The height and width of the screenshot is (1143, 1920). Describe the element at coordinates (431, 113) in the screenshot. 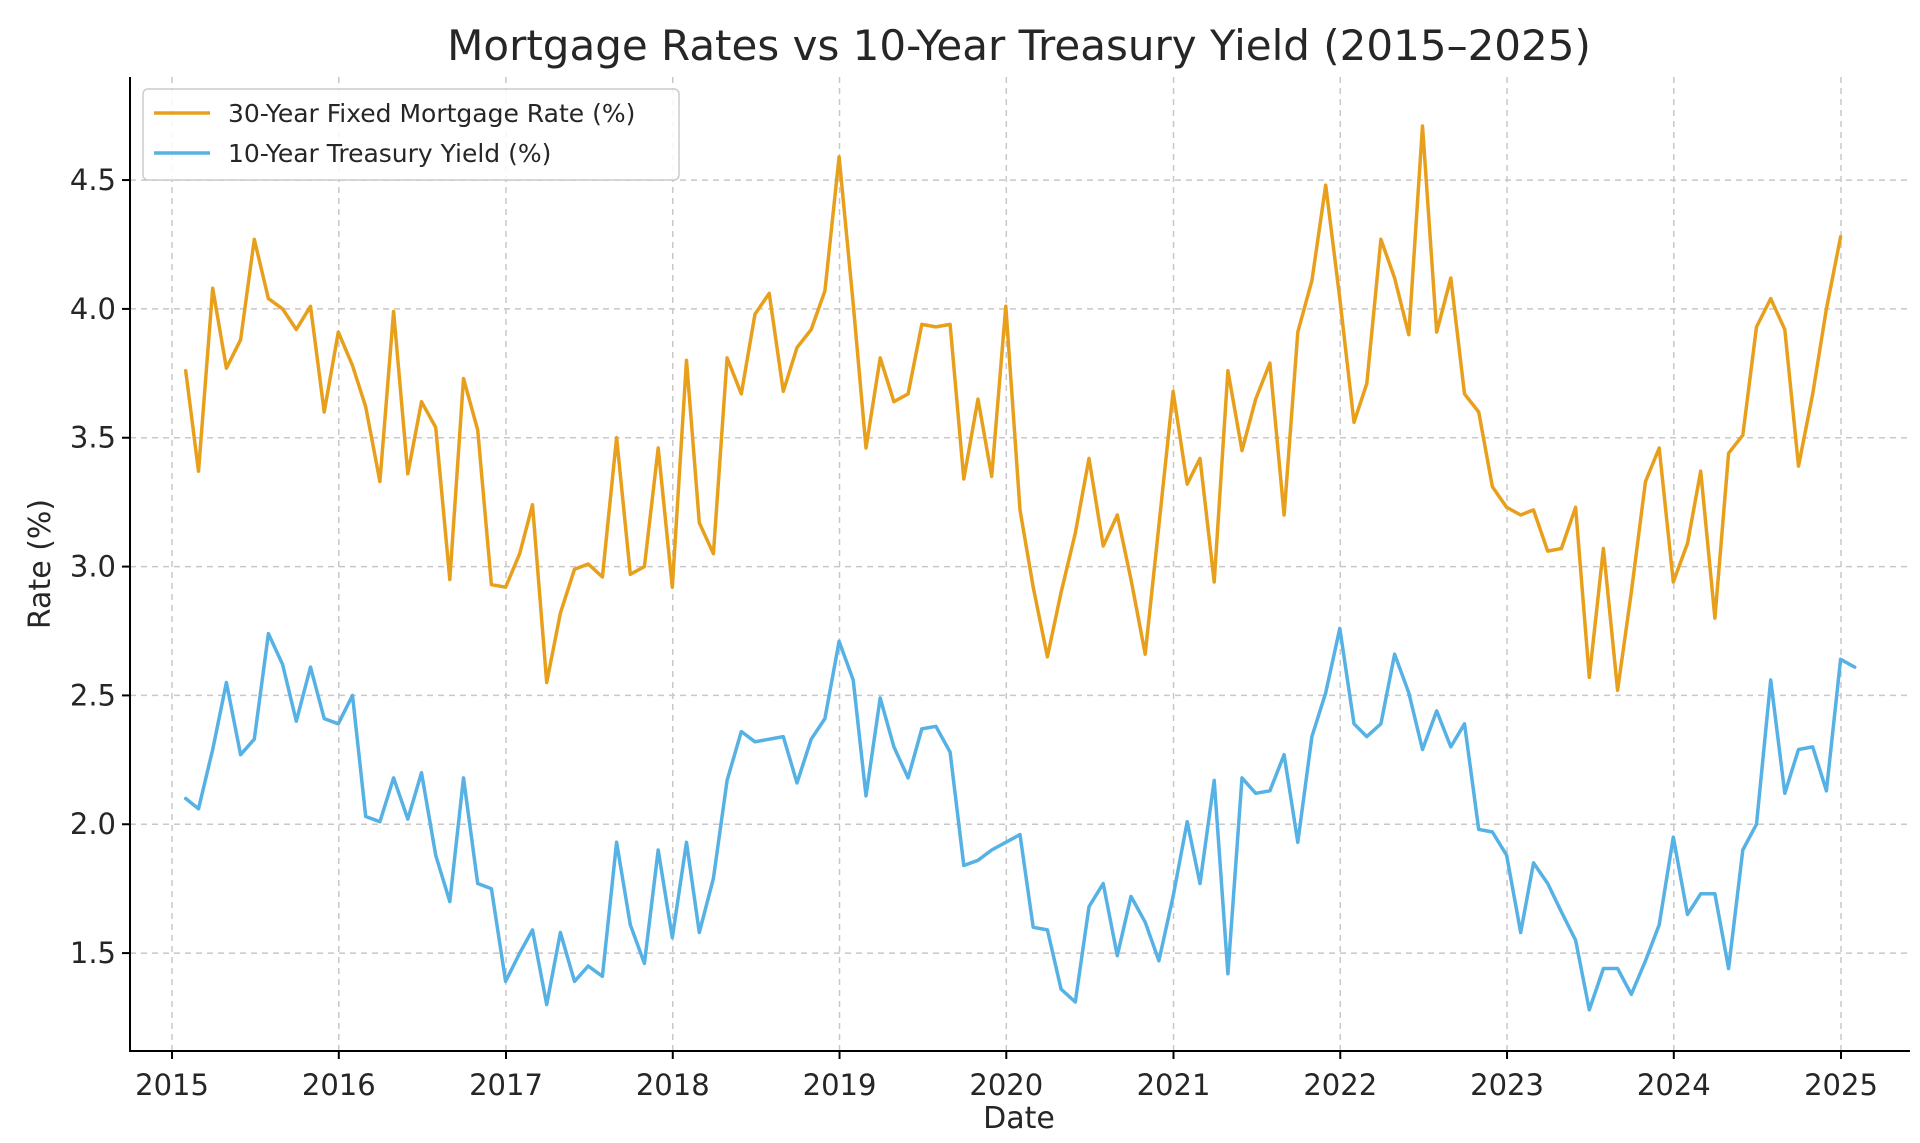

I see `legend-label-mortgage: 30-Year Fixed Mortgage Rate (%)` at that location.